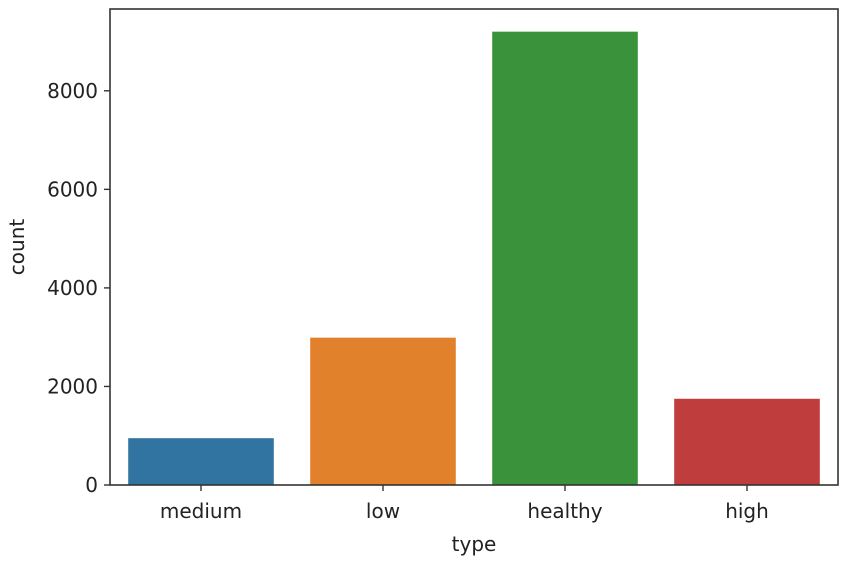  Describe the element at coordinates (72, 189) in the screenshot. I see `y-tick-label: 6000` at that location.